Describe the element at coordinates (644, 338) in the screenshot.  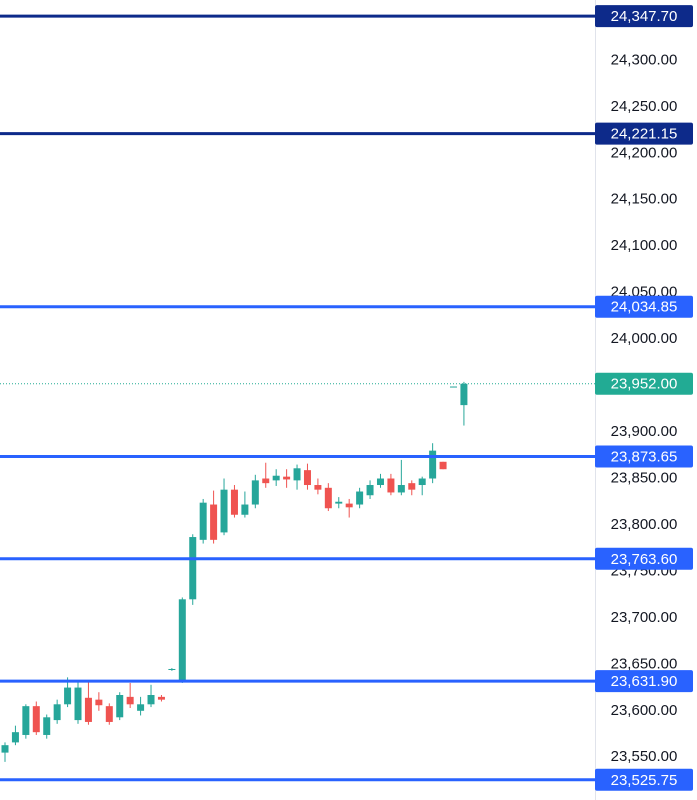
I see `y-tick-label: 24,000.00` at that location.